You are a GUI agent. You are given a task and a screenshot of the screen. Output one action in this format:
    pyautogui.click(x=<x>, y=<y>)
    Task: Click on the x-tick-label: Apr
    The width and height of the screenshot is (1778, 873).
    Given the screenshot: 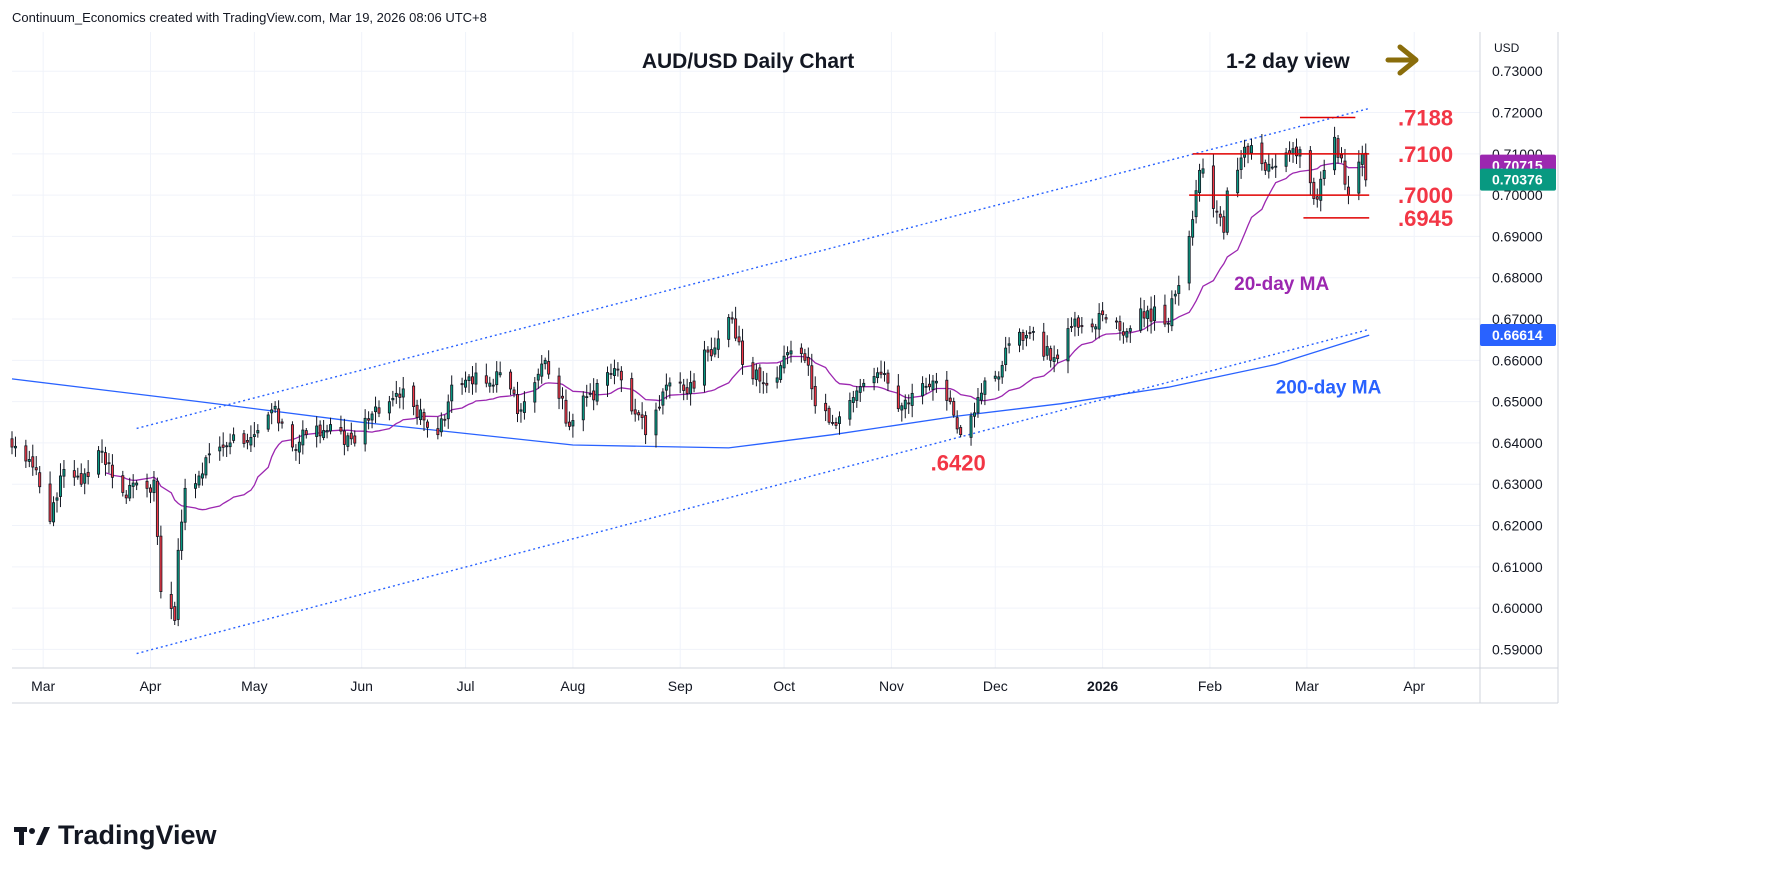 What is the action you would take?
    pyautogui.click(x=1414, y=686)
    